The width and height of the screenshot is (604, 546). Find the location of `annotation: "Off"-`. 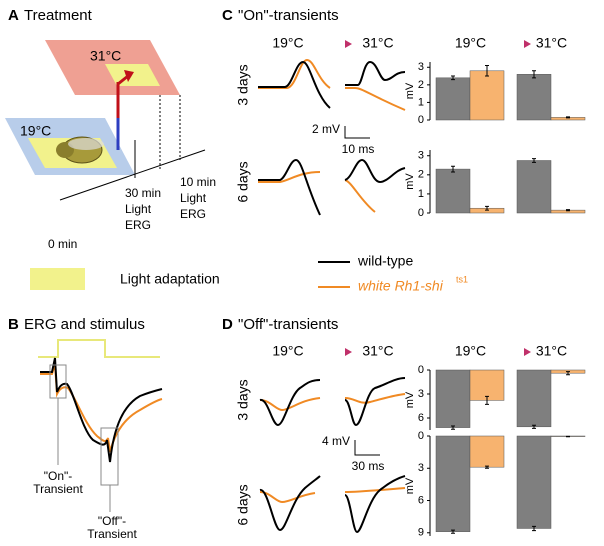

annotation: "Off"- is located at coordinates (112, 521).